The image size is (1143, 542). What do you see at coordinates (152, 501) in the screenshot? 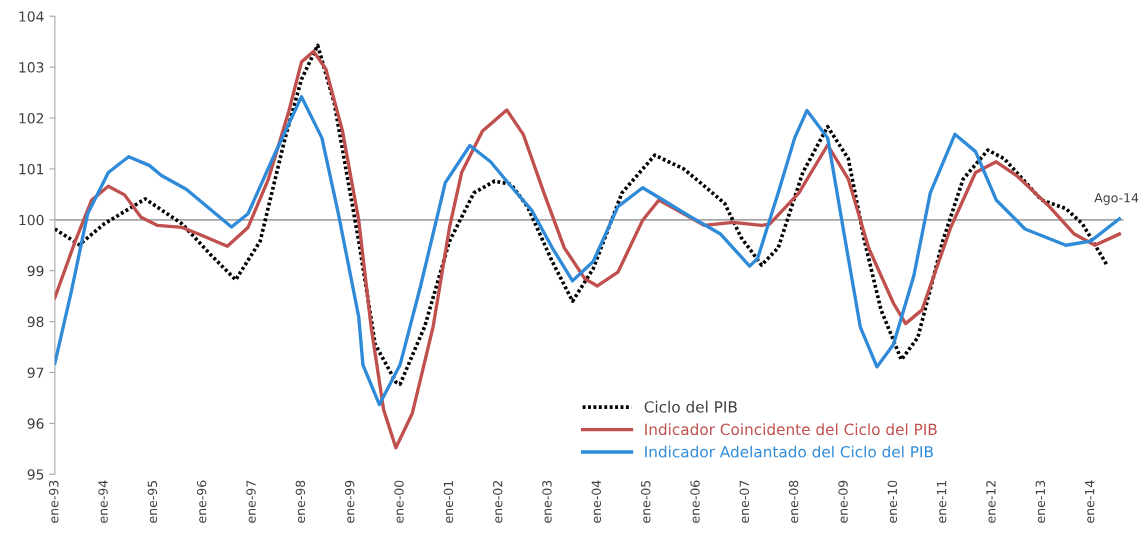
I see `x-tick-label: ene-95` at bounding box center [152, 501].